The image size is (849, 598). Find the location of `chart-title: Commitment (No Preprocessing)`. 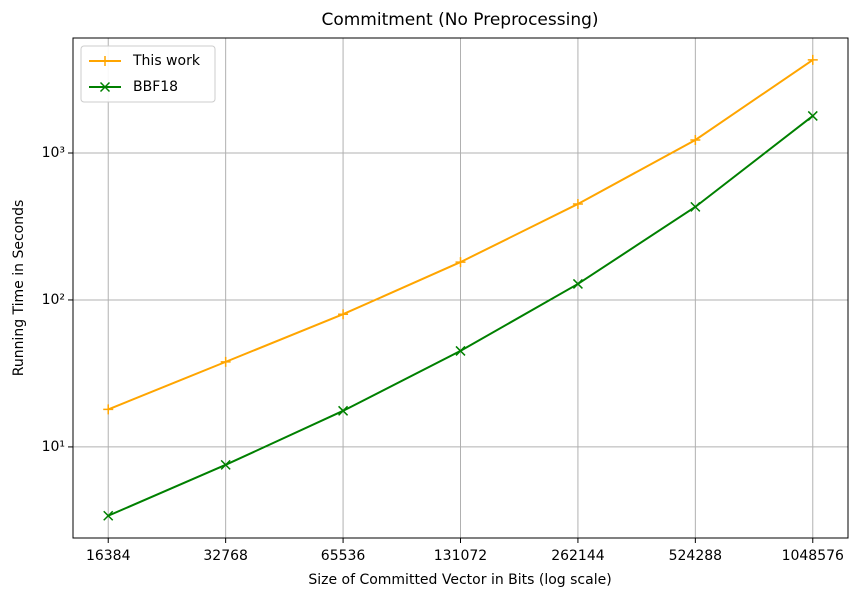

chart-title: Commitment (No Preprocessing) is located at coordinates (459, 20).